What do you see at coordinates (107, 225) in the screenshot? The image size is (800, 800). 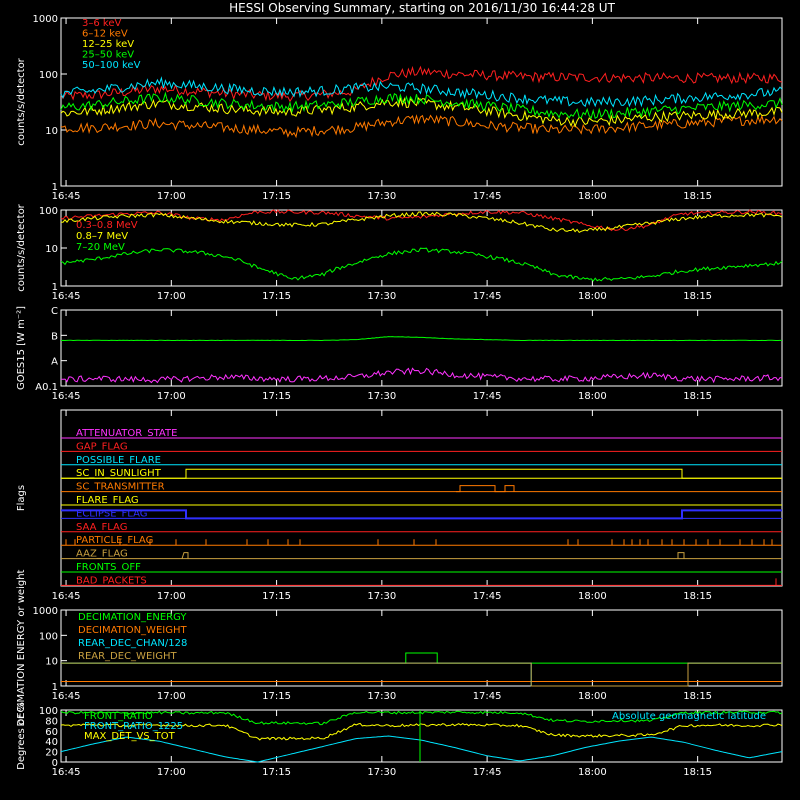 I see `p2-legend-entry: 0.3–0.8 MeV` at bounding box center [107, 225].